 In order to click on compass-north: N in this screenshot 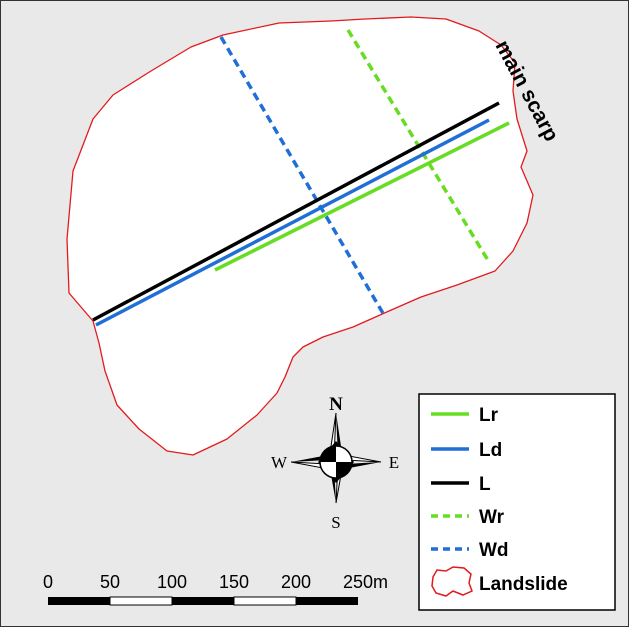, I will do `click(336, 404)`.